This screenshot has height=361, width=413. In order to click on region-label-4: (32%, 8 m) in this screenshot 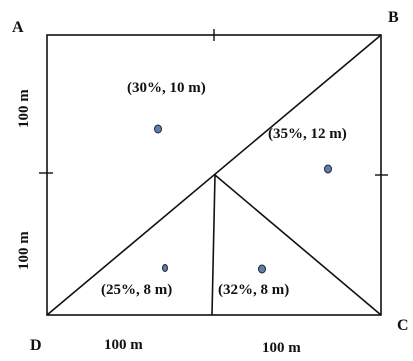, I will do `click(253, 290)`.